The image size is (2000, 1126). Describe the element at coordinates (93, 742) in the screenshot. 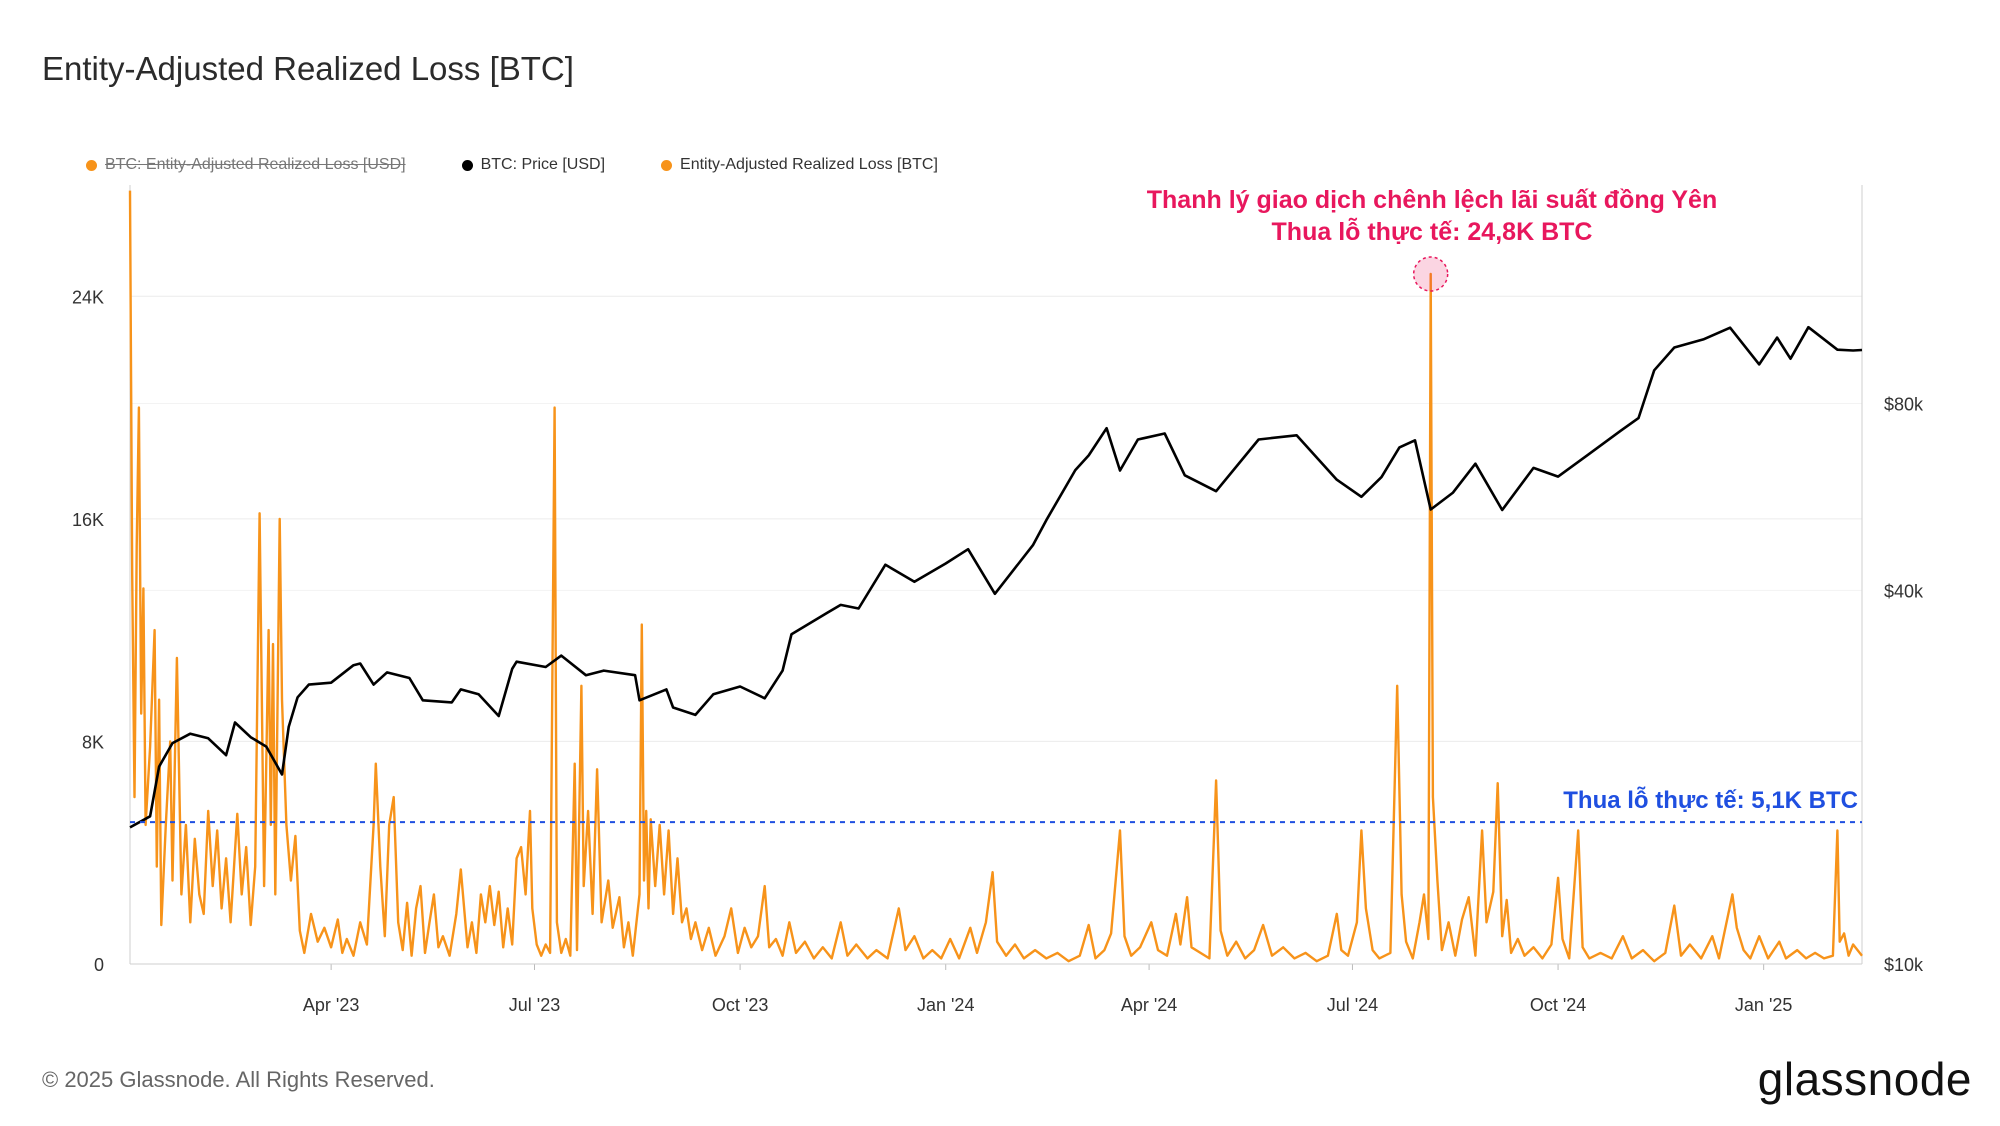

I see `left-tick-label: 8K` at that location.